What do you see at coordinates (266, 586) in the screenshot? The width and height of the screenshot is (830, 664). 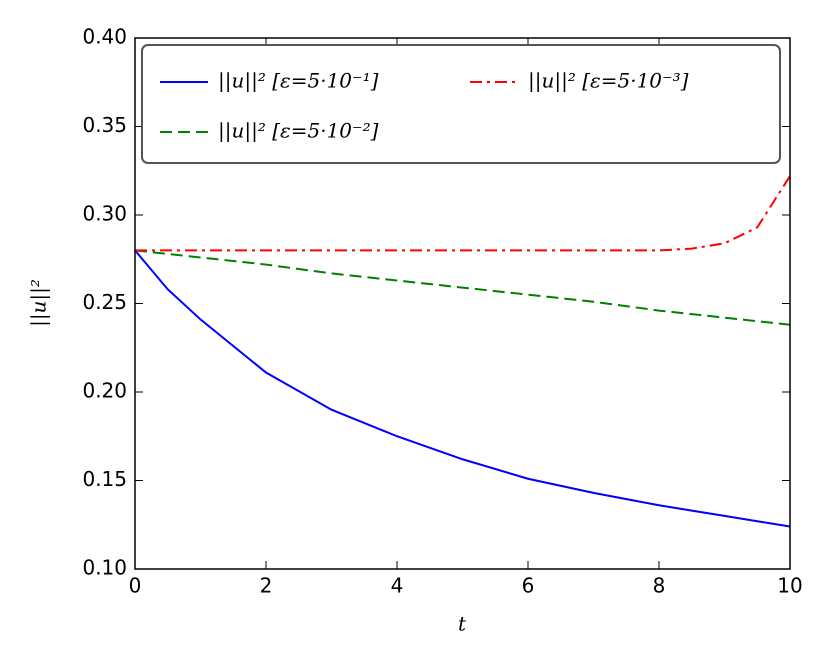 I see `x-tick-label: 2` at bounding box center [266, 586].